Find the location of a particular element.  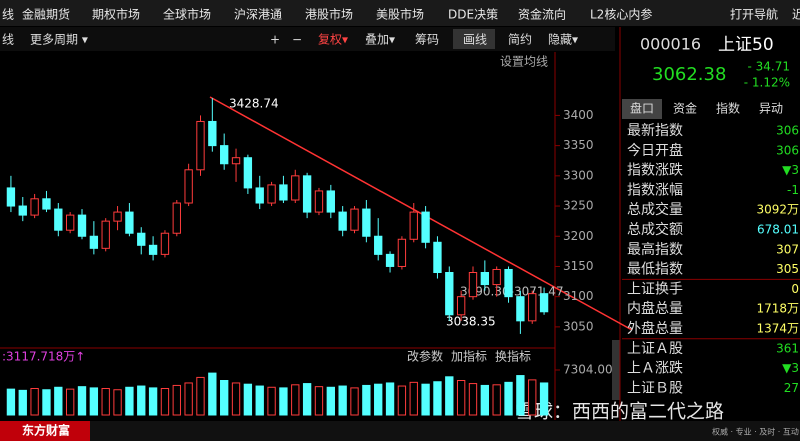

row-value: 1374万 is located at coordinates (777, 329).